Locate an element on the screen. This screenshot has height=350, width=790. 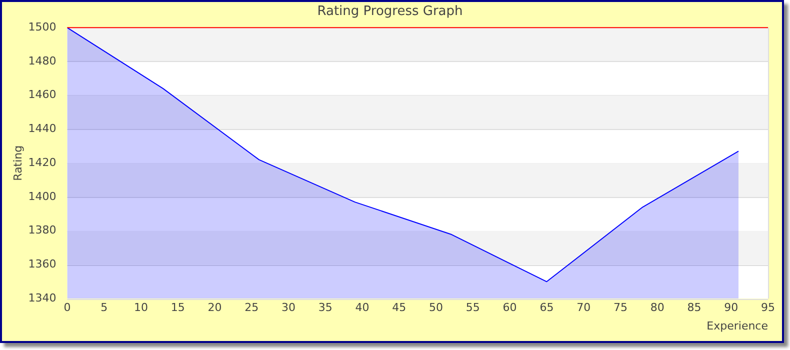
x-axis-title: Experience is located at coordinates (737, 325).